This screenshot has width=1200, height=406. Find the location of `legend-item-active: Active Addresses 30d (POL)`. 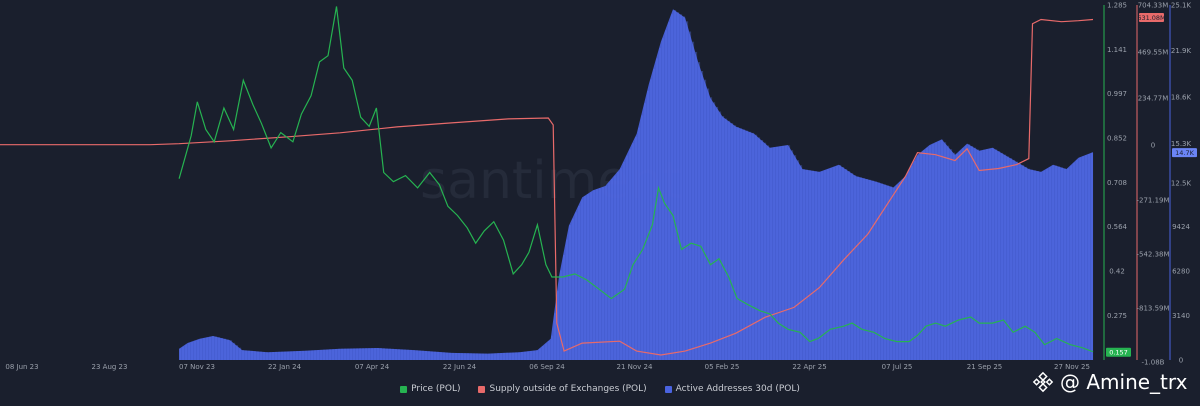

legend-item-active: Active Addresses 30d (POL) is located at coordinates (732, 389).